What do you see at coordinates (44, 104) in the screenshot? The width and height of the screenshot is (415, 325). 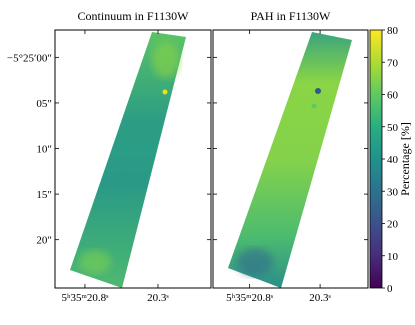 I see `y-tick-label: 05″` at bounding box center [44, 104].